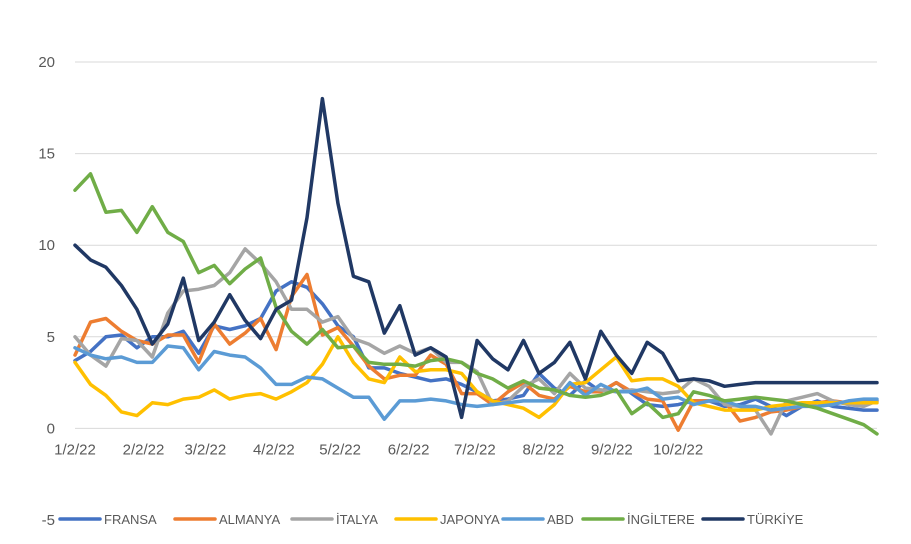  What do you see at coordinates (334, 519) in the screenshot?
I see `legend-item: İTALYA` at bounding box center [334, 519].